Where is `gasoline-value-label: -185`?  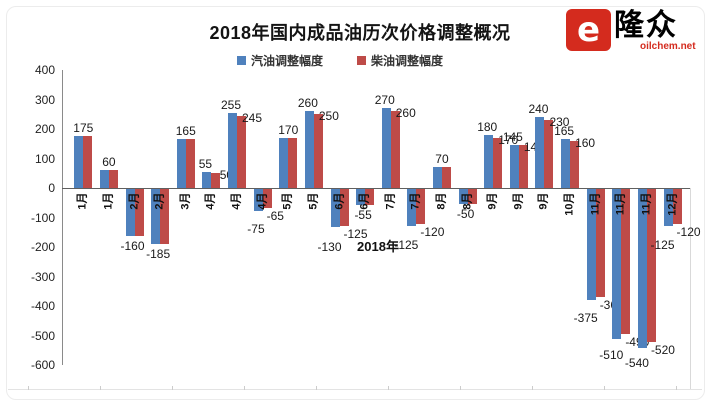 gasoline-value-label: -185 is located at coordinates (158, 253).